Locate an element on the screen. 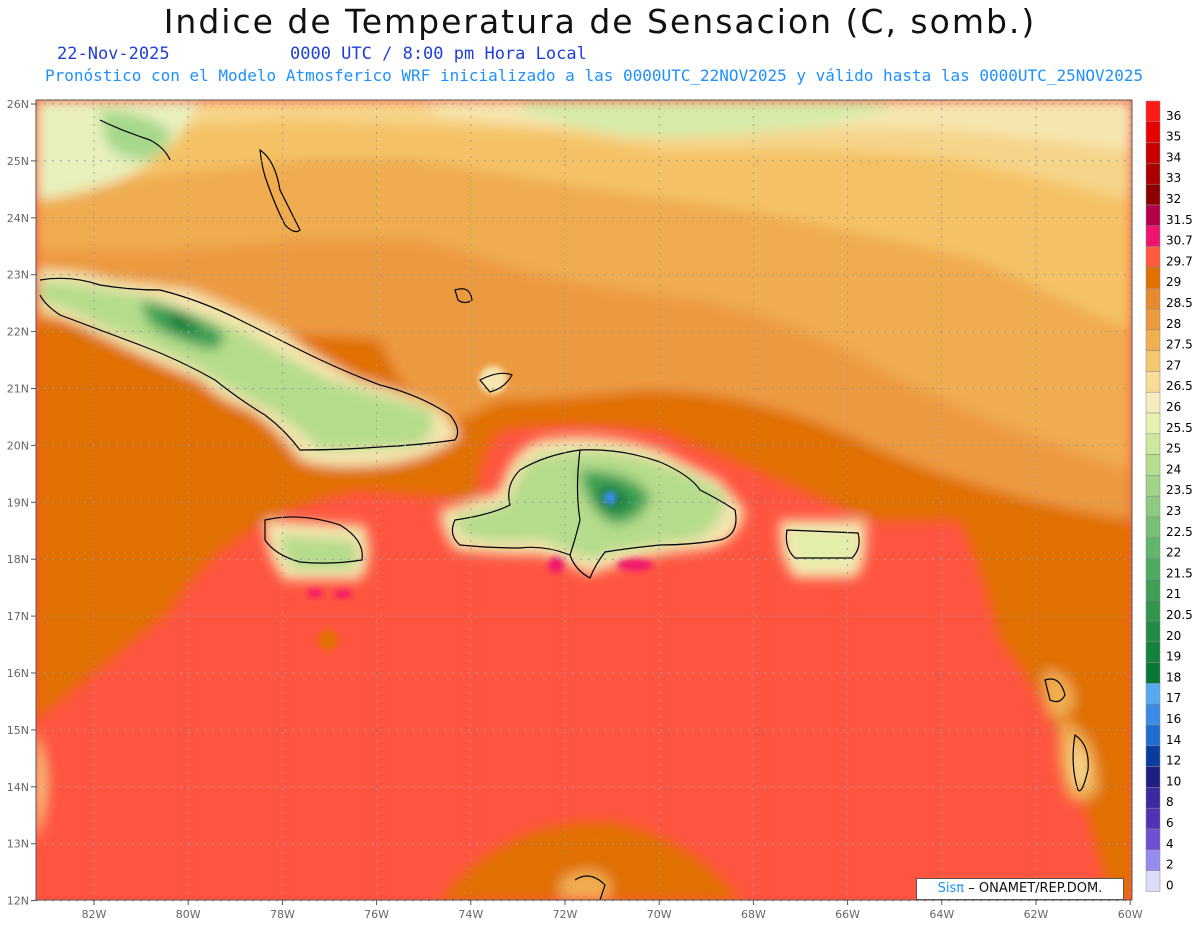 The height and width of the screenshot is (927, 1200). lat-label: 14N is located at coordinates (18, 787).